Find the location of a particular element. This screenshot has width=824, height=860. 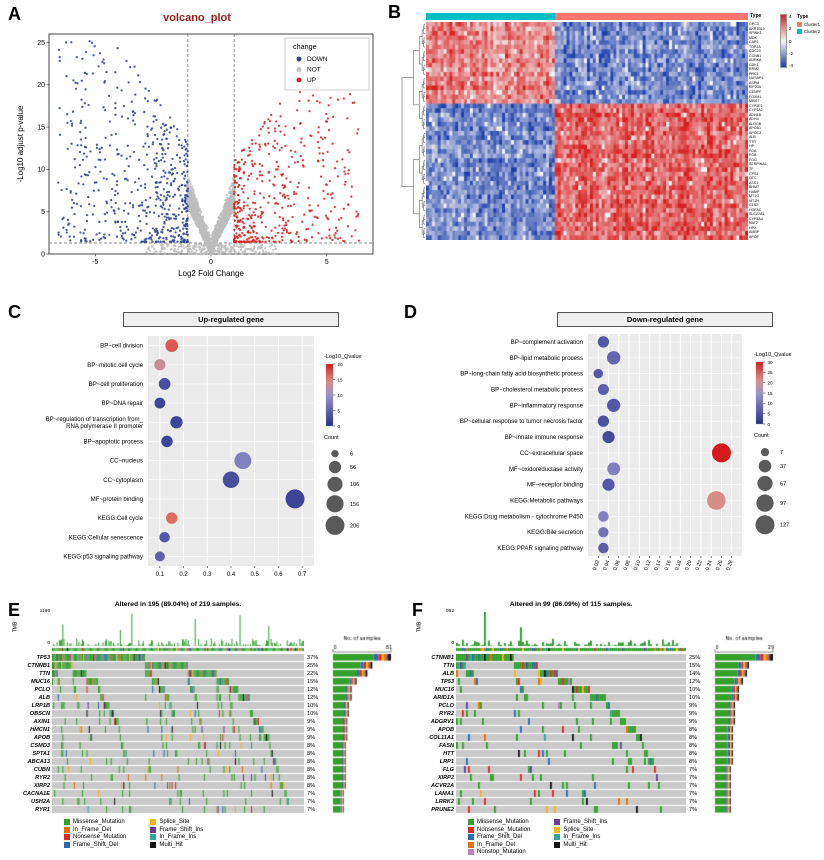

cluster-segment is located at coordinates (490, 16).